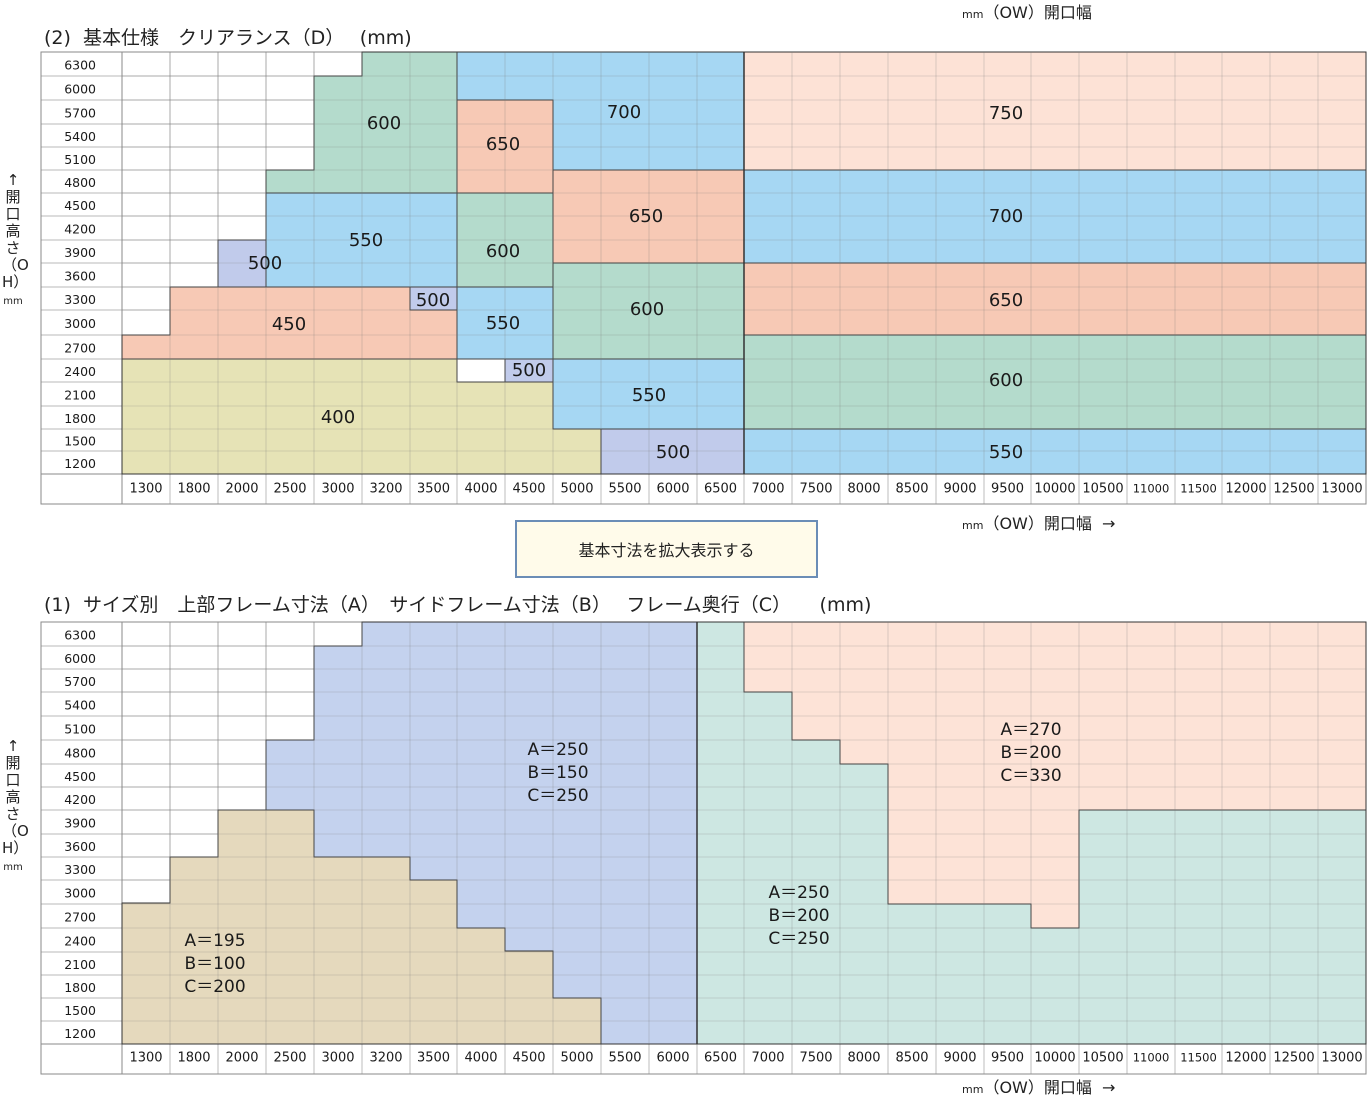 This screenshot has height=1101, width=1368. I want to click on chart2-y-axis-title: ↑開口高さ（OH） mm, so click(15, 805).